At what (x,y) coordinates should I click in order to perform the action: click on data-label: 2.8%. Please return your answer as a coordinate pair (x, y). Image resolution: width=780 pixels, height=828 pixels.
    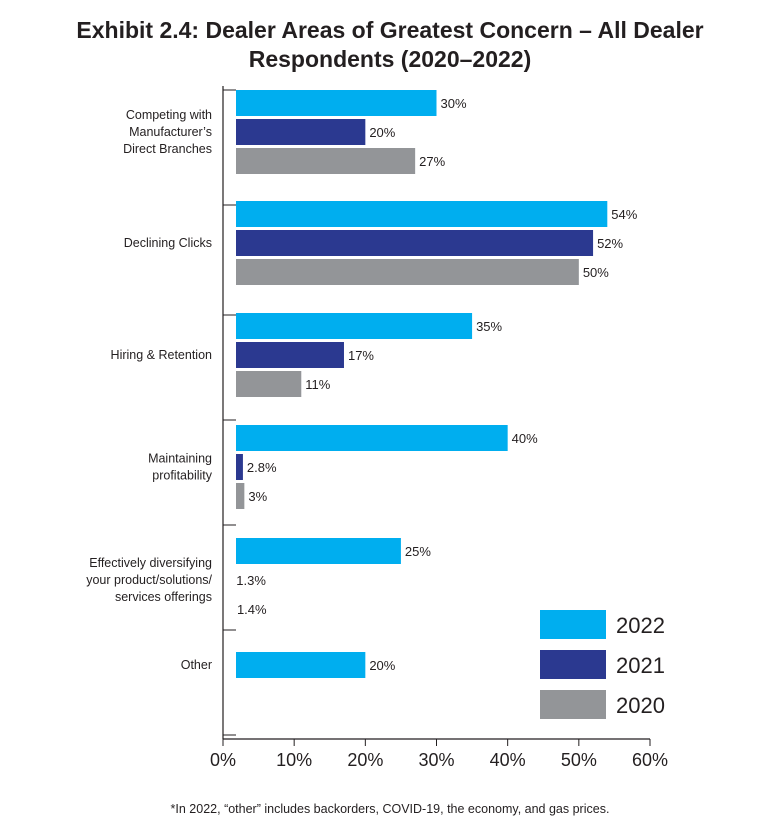
    Looking at the image, I should click on (262, 467).